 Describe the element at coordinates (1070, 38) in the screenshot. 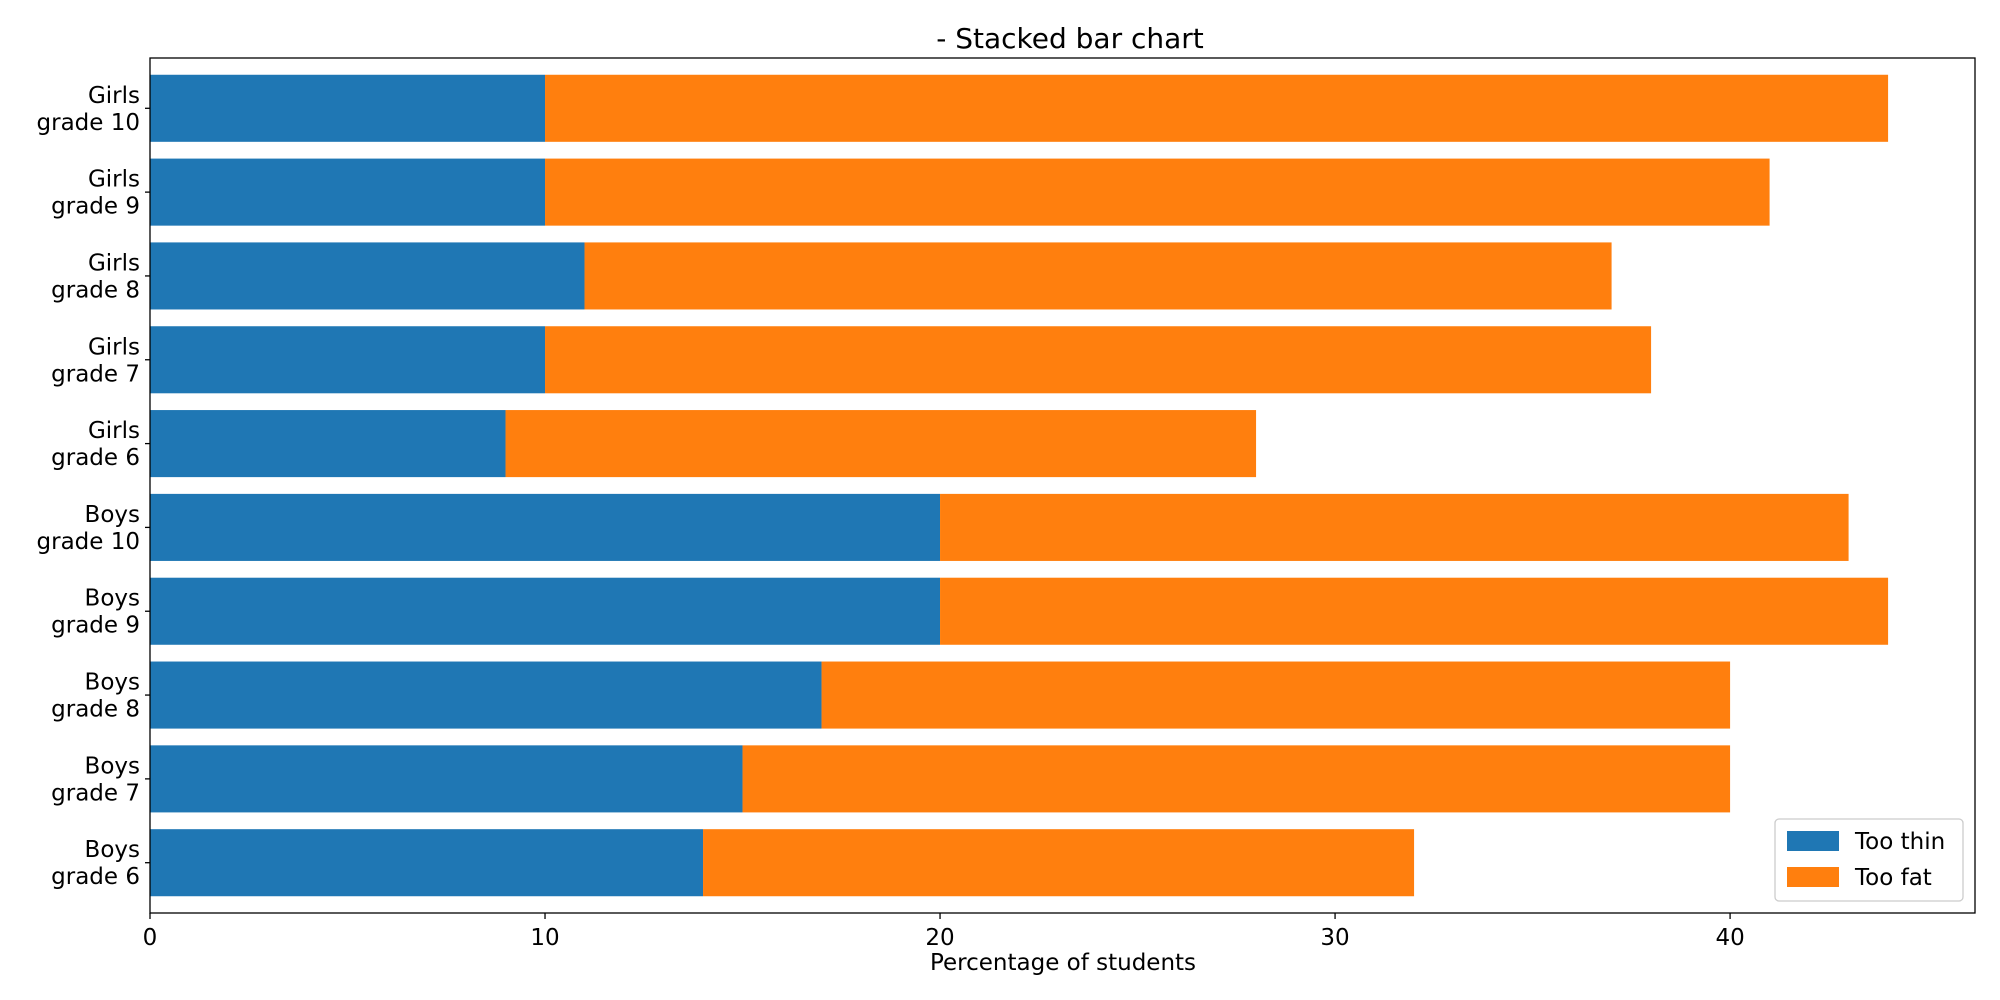

I see `chart-title: - Stacked bar chart` at that location.